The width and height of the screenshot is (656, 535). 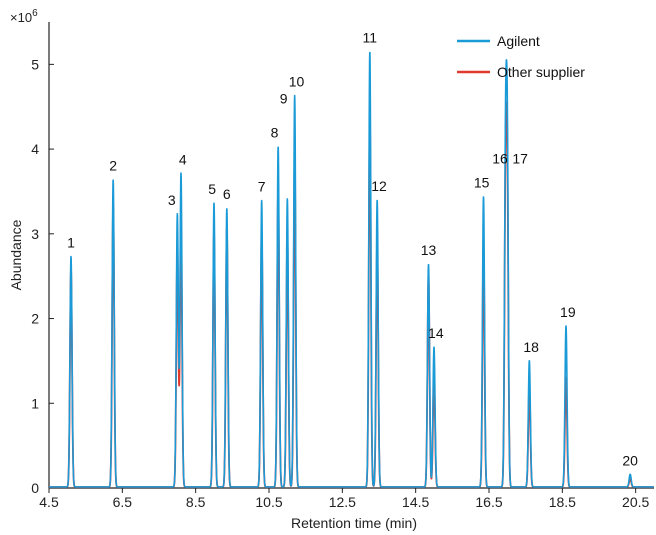 What do you see at coordinates (521, 56) in the screenshot?
I see `legend: Agilent Other supplier` at bounding box center [521, 56].